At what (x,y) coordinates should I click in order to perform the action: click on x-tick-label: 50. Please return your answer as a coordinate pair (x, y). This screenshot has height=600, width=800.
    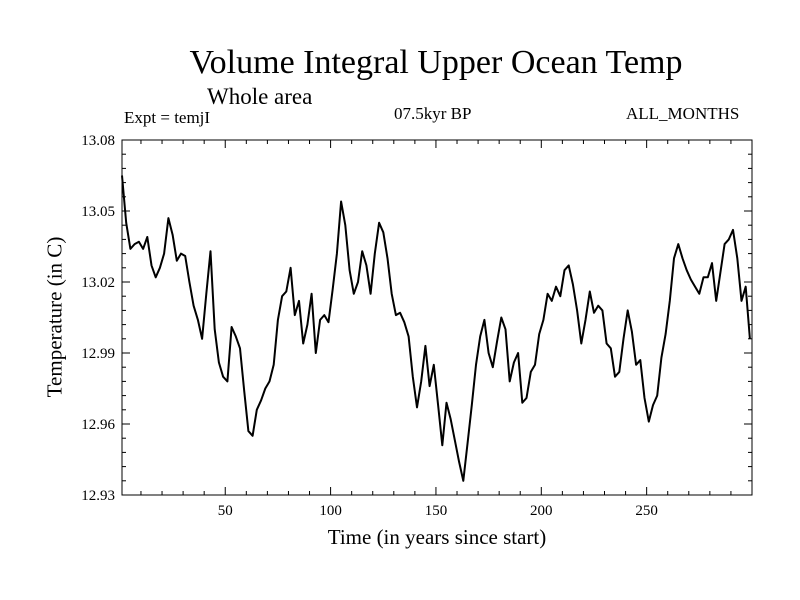
    Looking at the image, I should click on (225, 511).